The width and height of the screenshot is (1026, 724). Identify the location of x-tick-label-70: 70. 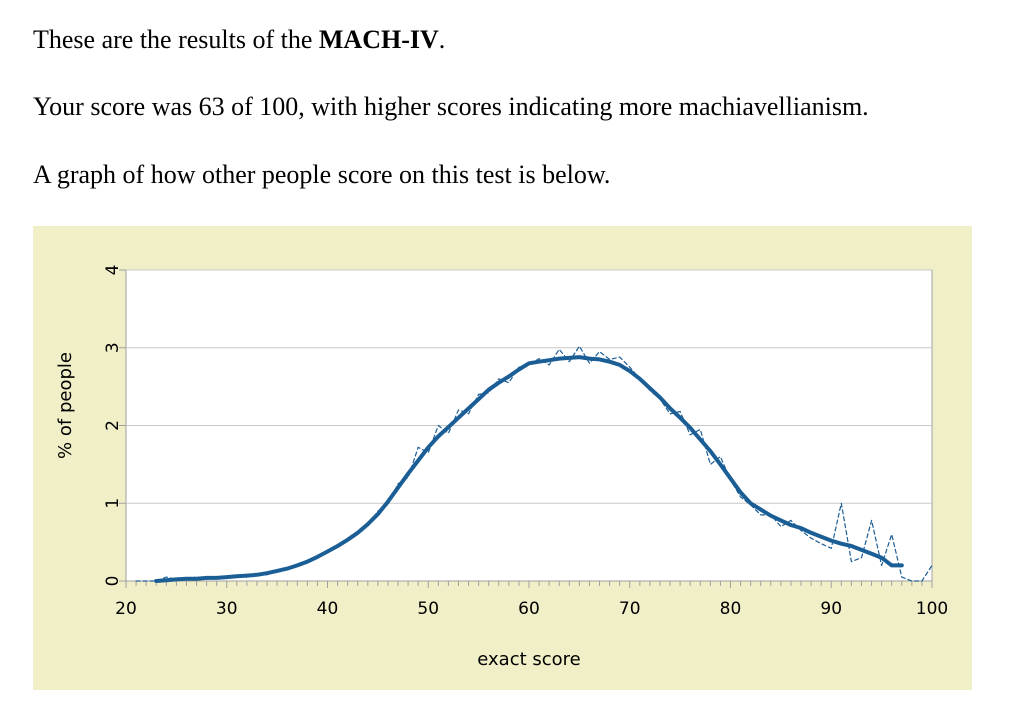
(630, 609).